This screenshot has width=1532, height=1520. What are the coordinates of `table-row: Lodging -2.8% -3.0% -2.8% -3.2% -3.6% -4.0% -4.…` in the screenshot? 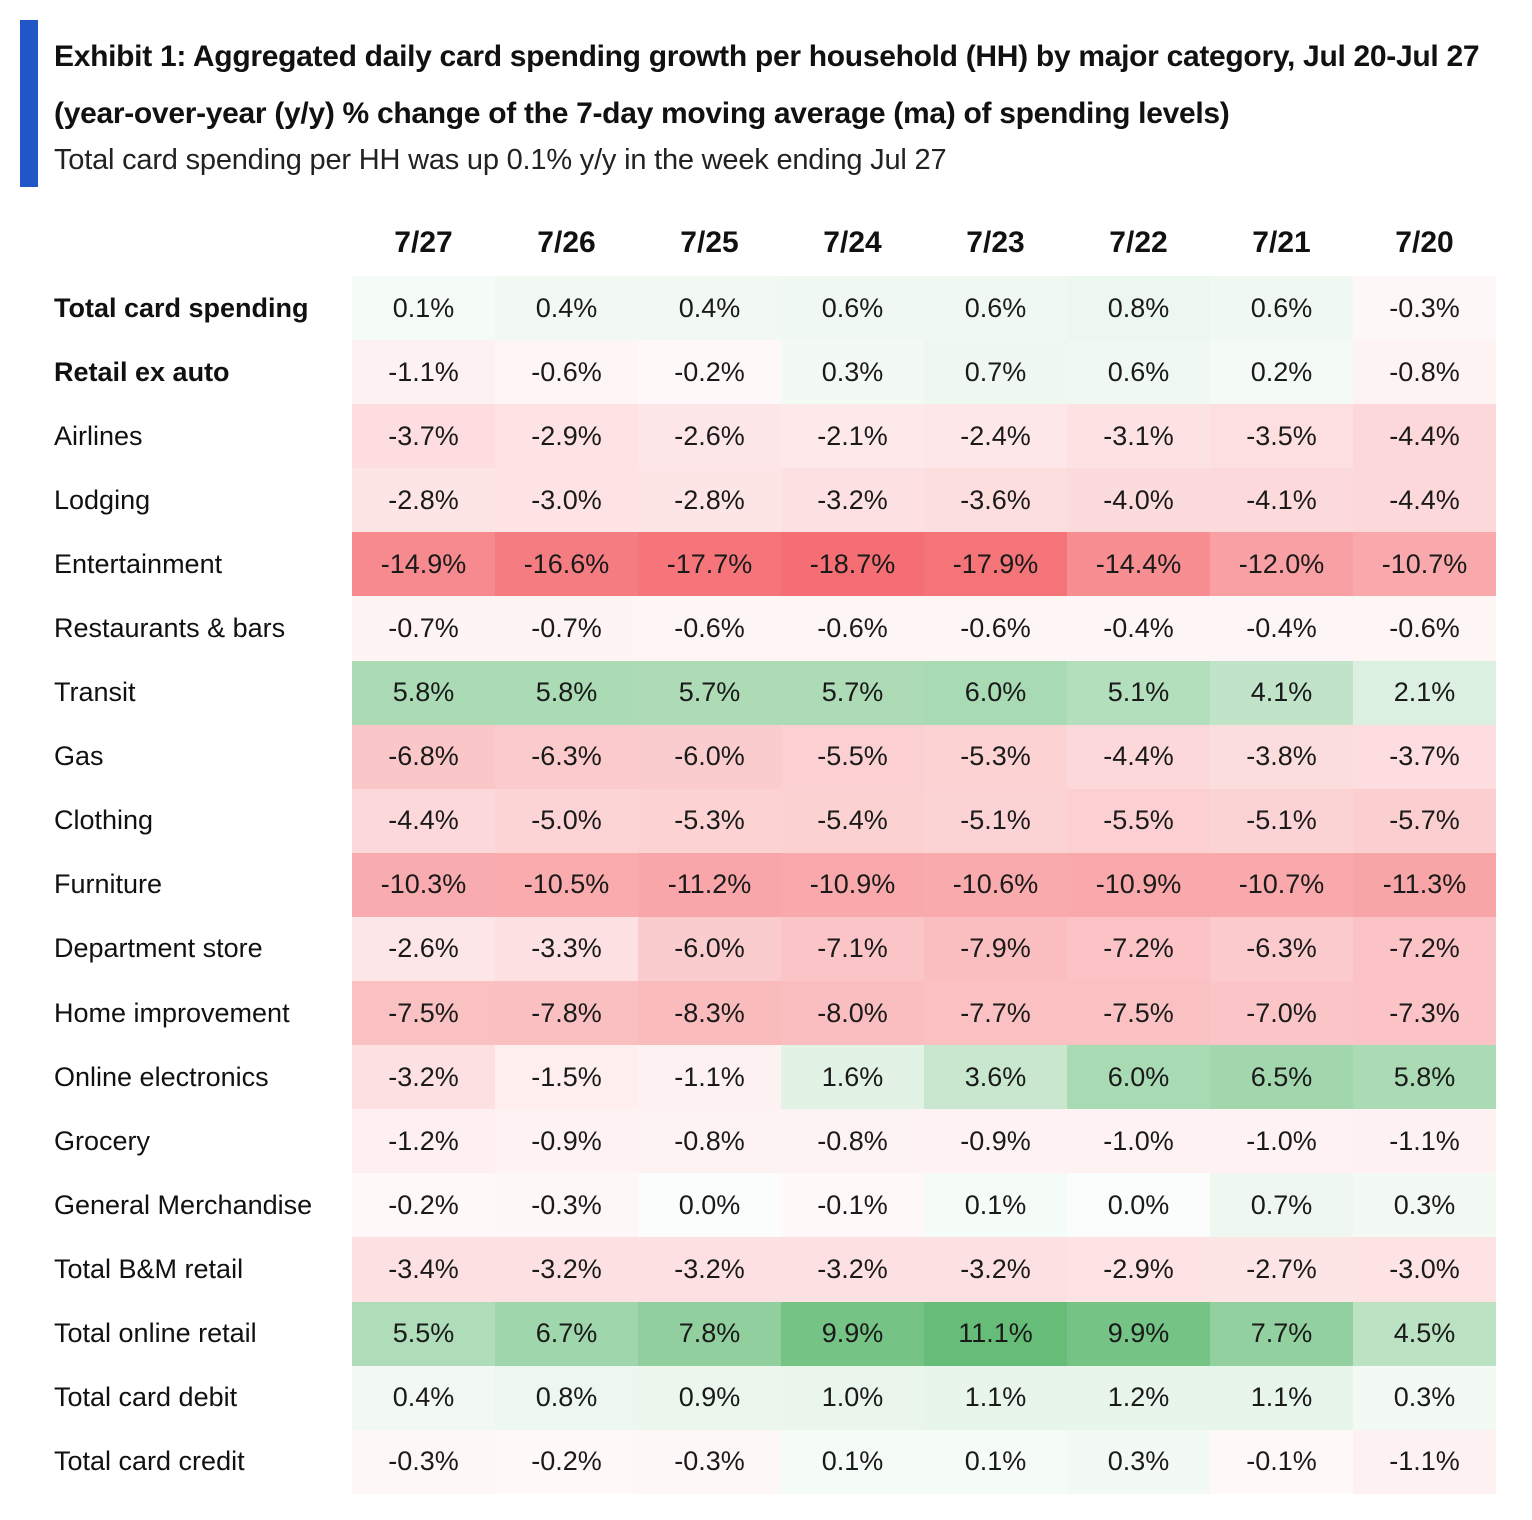 It's located at (775, 500).